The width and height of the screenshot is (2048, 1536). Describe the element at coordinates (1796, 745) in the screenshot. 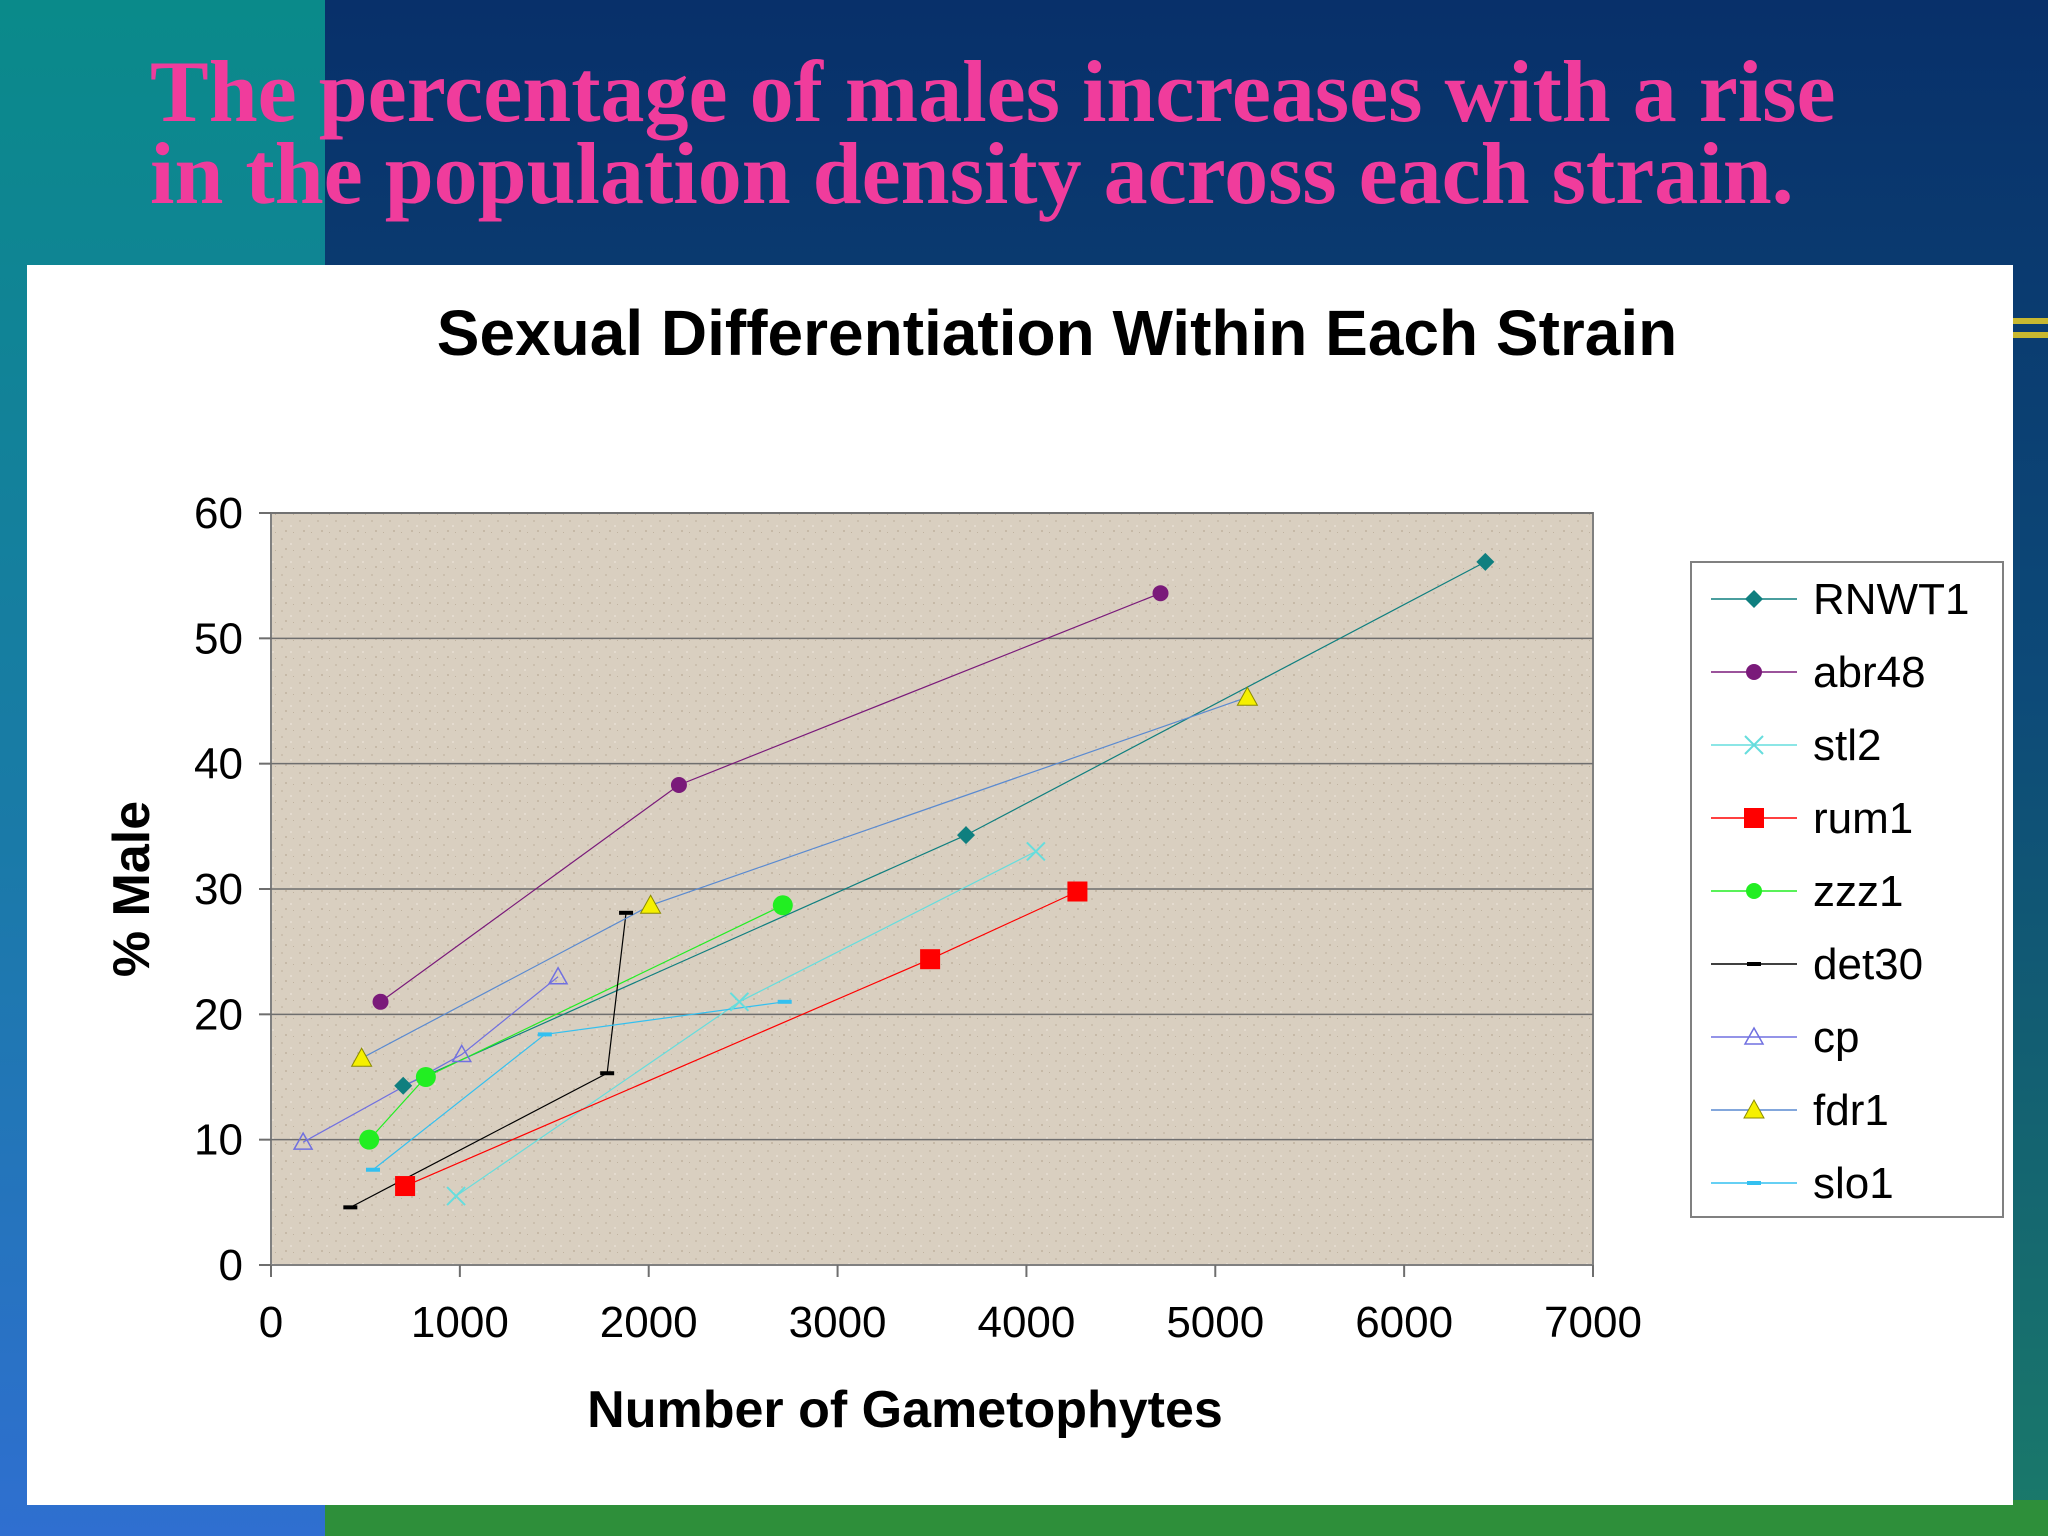

I see `legend-item-stl2: stl2` at that location.